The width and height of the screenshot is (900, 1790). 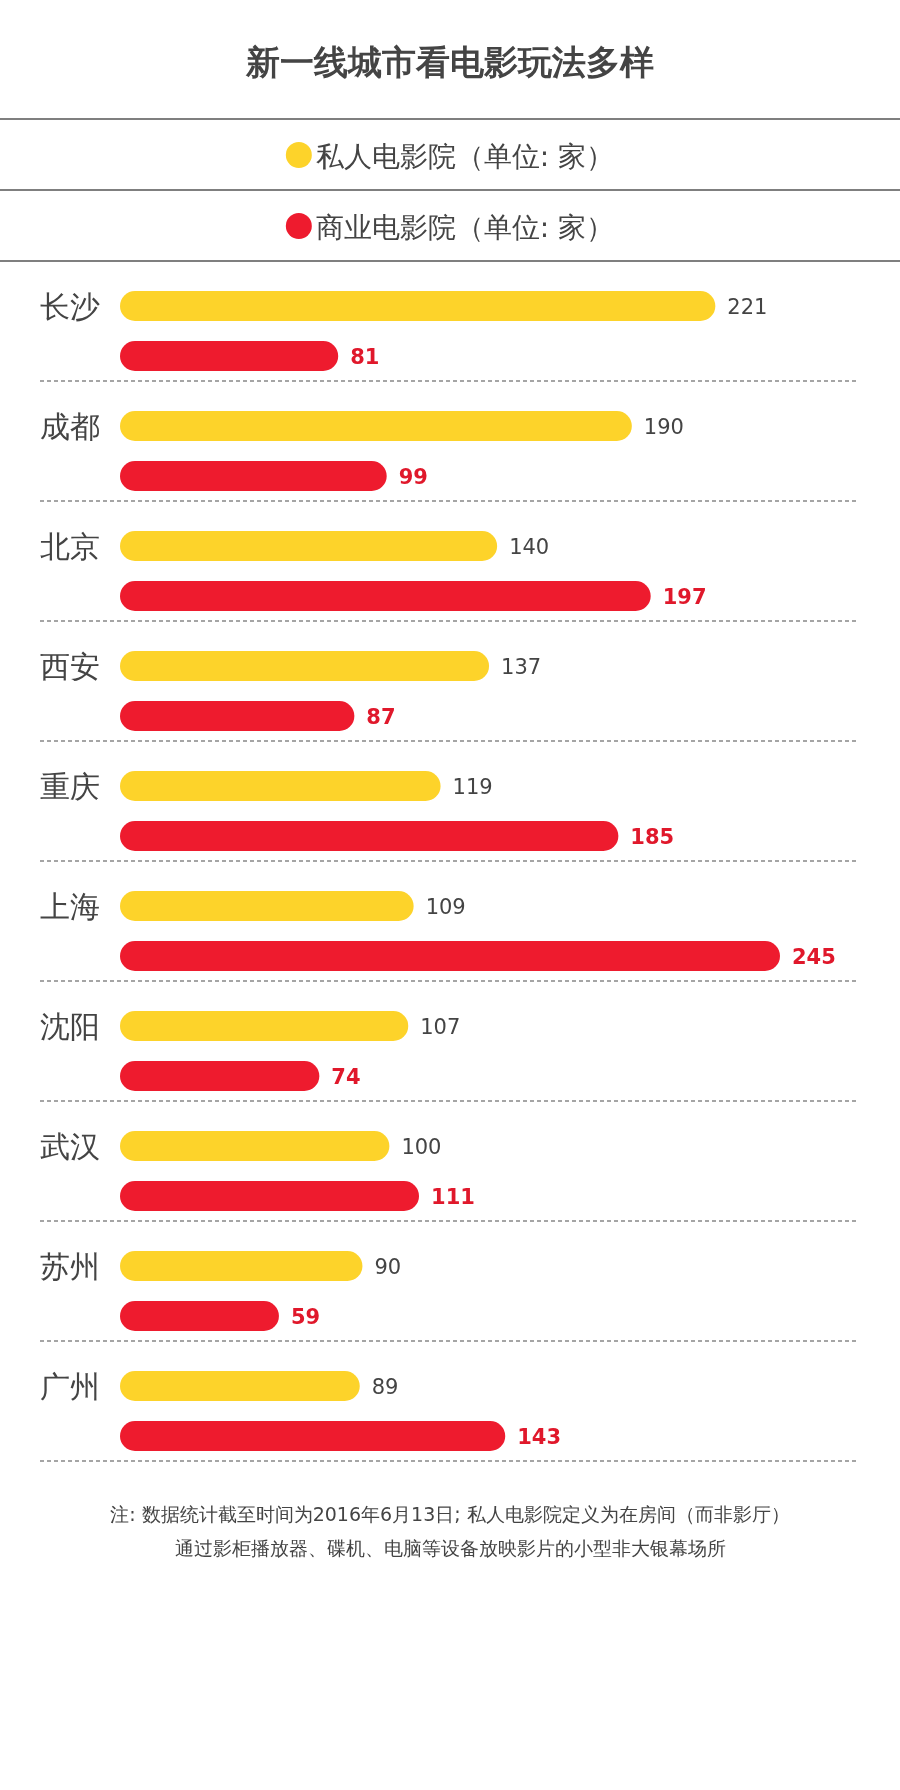 I want to click on y-tick-label: 武汉, so click(x=70, y=1146).